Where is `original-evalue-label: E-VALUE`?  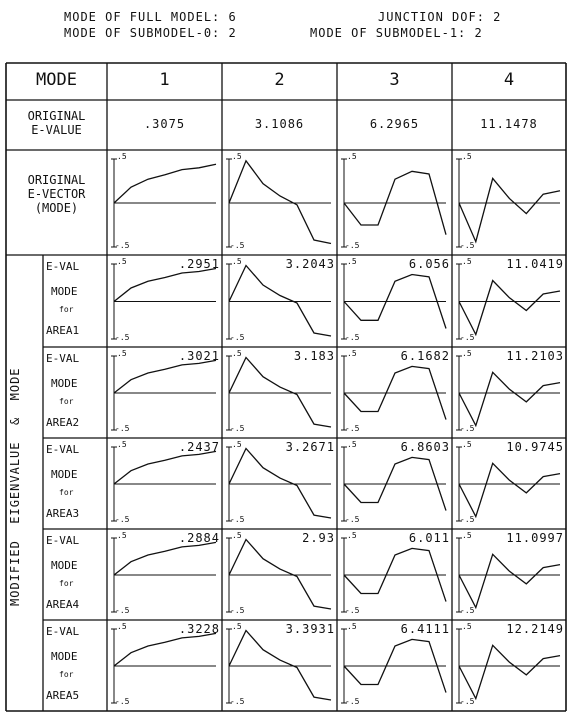 original-evalue-label: E-VALUE is located at coordinates (56, 130).